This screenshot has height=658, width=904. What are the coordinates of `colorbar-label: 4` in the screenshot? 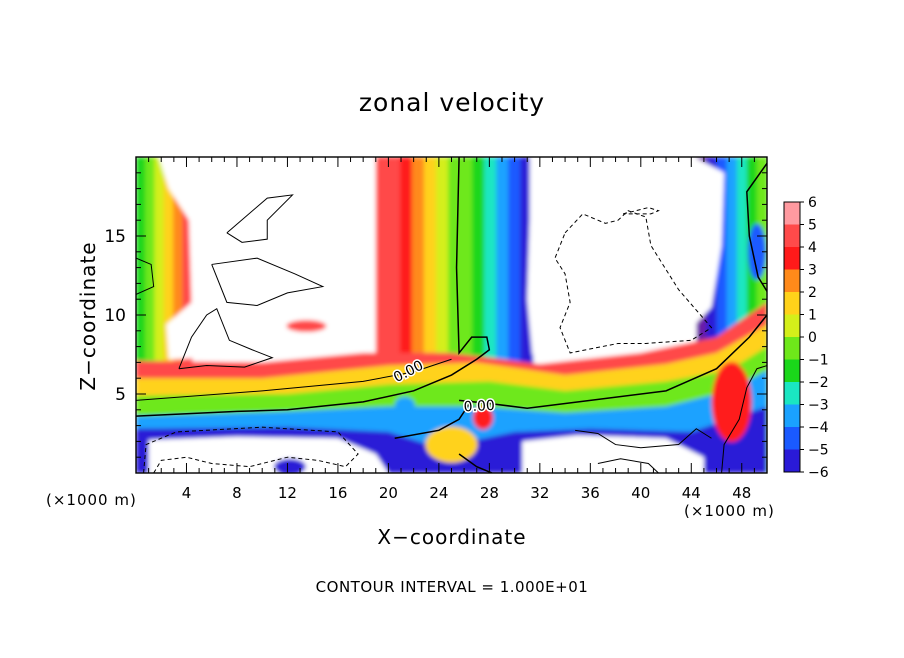 It's located at (812, 248).